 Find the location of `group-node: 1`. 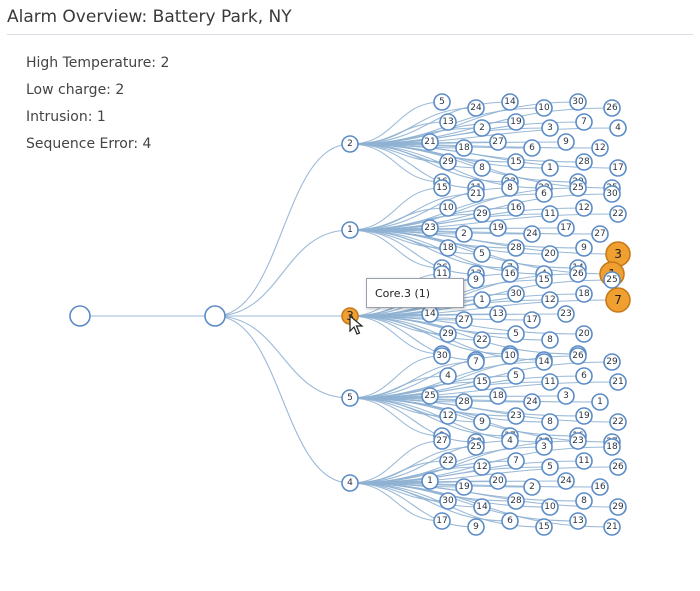

group-node: 1 is located at coordinates (350, 230).